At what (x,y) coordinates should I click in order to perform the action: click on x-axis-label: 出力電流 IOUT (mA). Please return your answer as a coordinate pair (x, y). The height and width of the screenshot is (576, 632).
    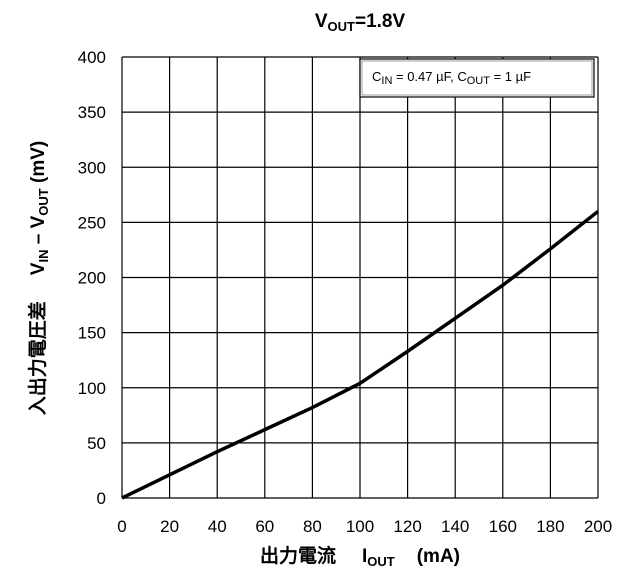
    Looking at the image, I should click on (360, 556).